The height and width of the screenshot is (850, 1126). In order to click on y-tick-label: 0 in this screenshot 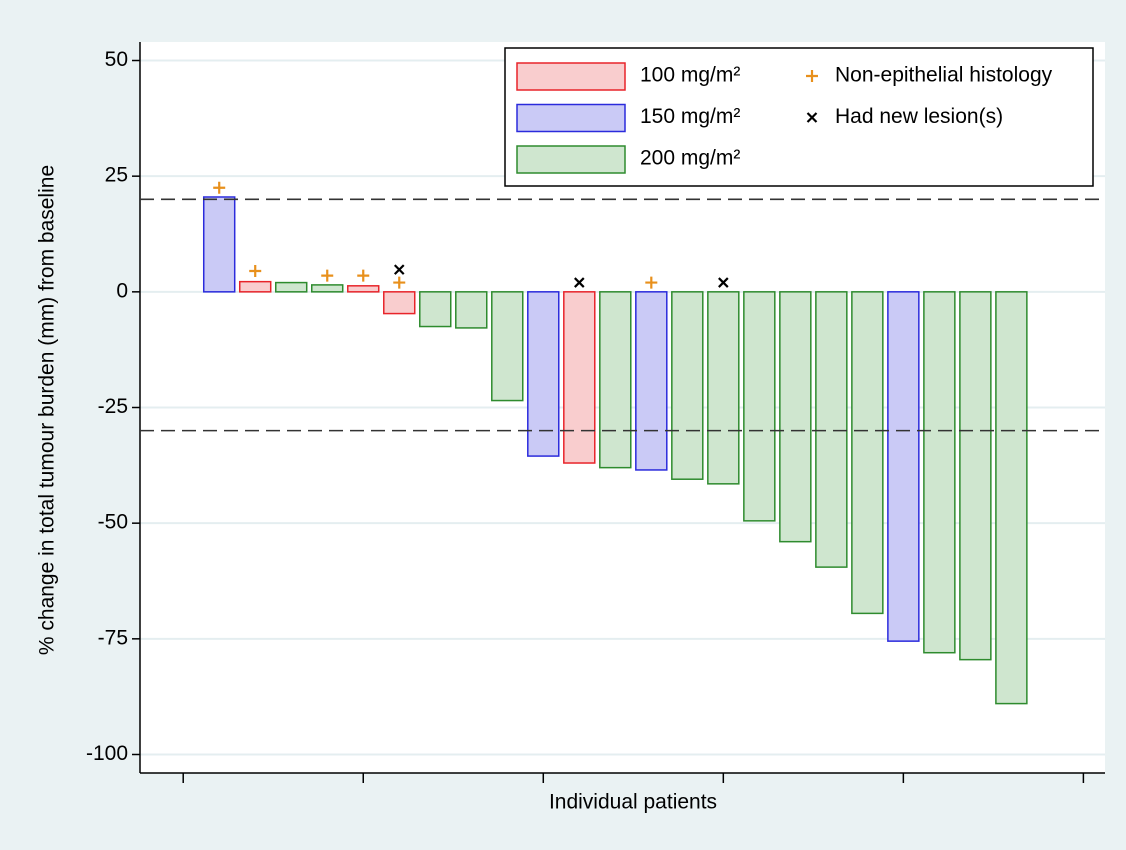, I will do `click(122, 290)`.